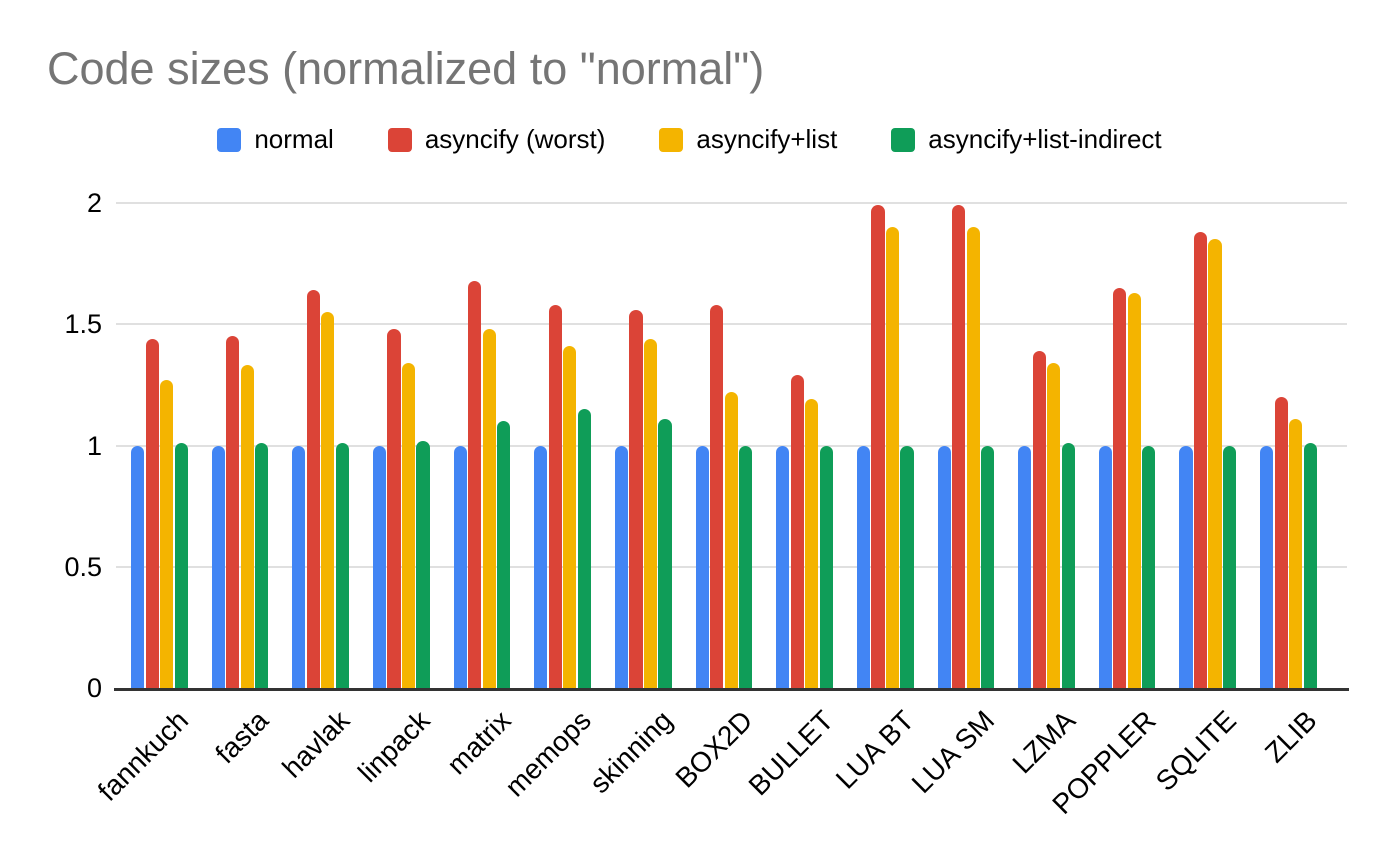 The height and width of the screenshot is (852, 1379). Describe the element at coordinates (903, 139) in the screenshot. I see `legend-swatch-asyncify-list-indirect` at that location.